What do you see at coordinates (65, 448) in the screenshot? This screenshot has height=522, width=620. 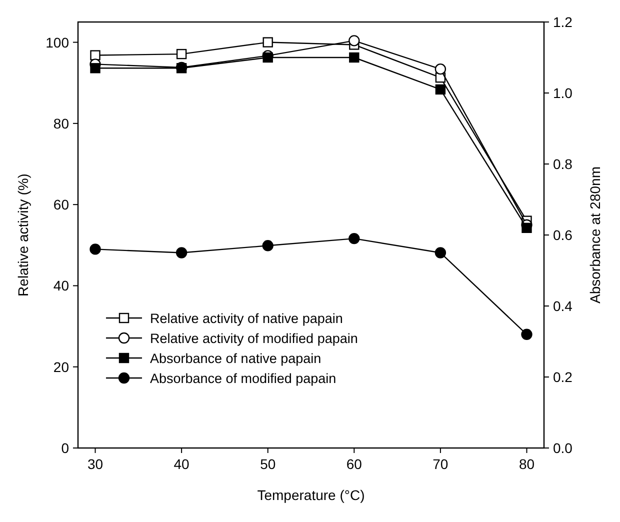 I see `y-tick-label: 0` at bounding box center [65, 448].